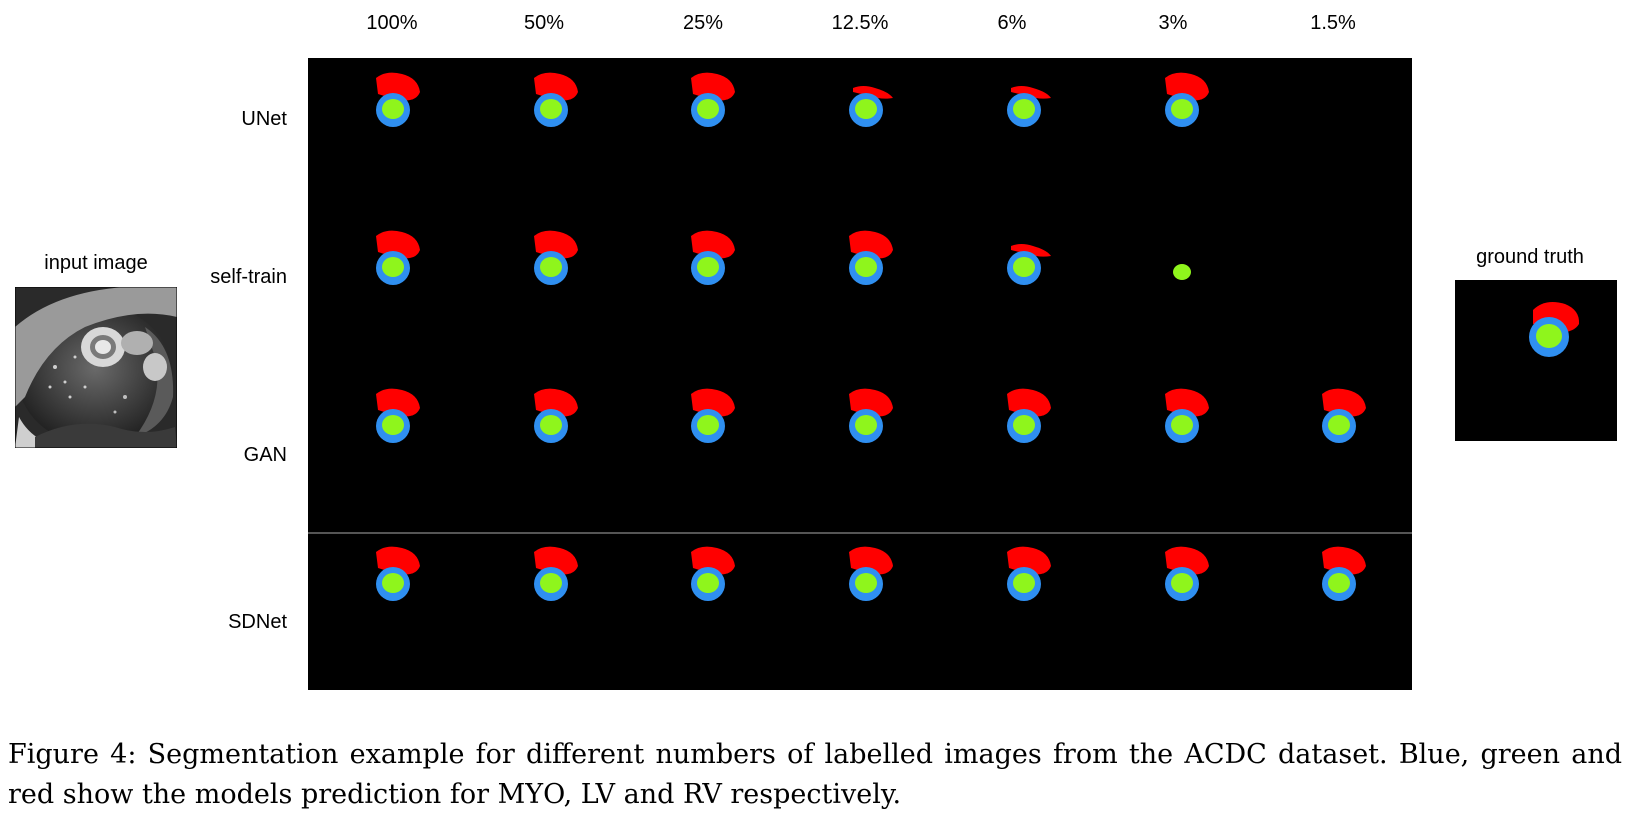 The image size is (1629, 816). What do you see at coordinates (1173, 23) in the screenshot?
I see `column-header: 3%` at bounding box center [1173, 23].